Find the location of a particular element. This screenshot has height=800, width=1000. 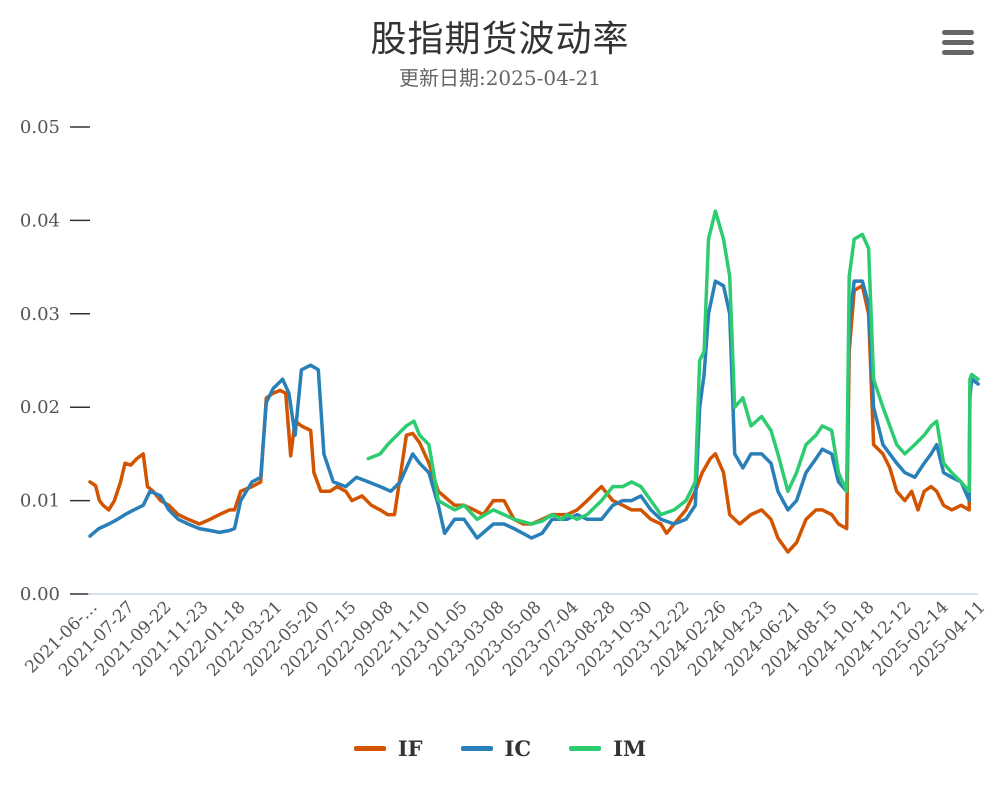

legend-label: IF is located at coordinates (410, 748).